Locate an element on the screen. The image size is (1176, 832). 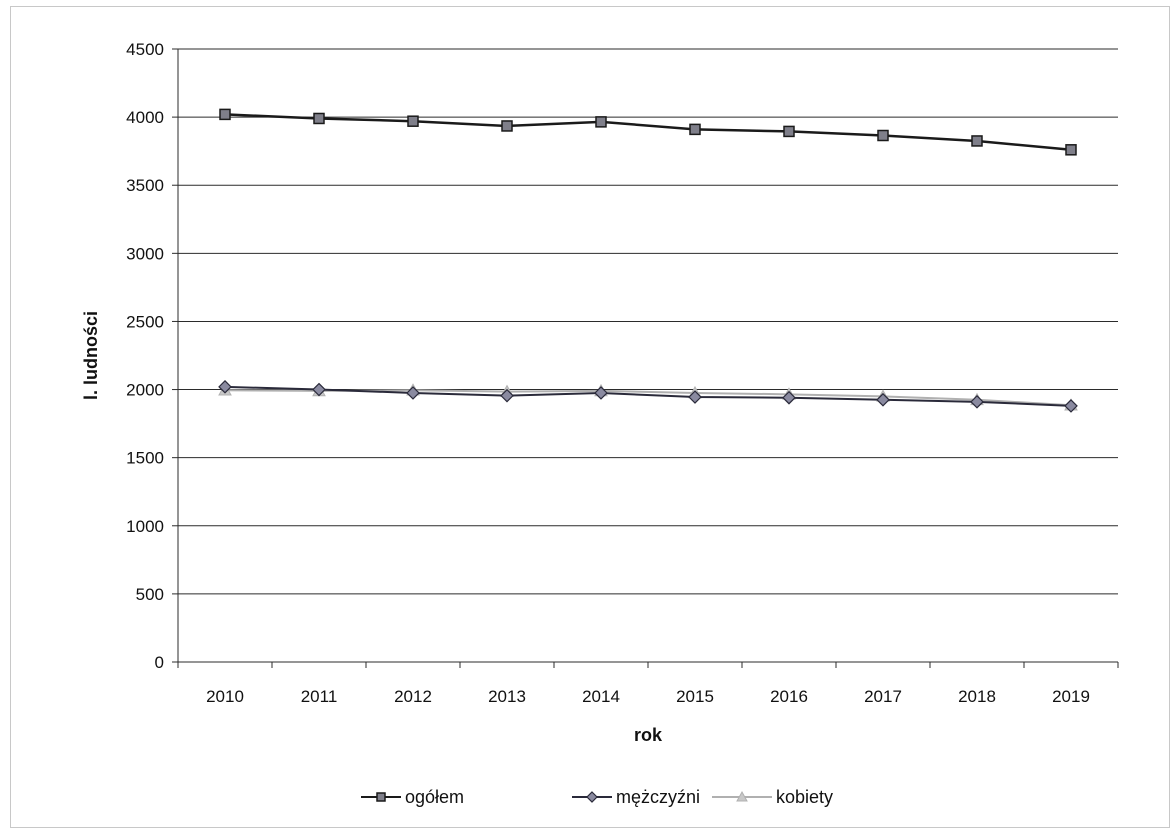
legend-label-2: mężczyźni is located at coordinates (658, 797).